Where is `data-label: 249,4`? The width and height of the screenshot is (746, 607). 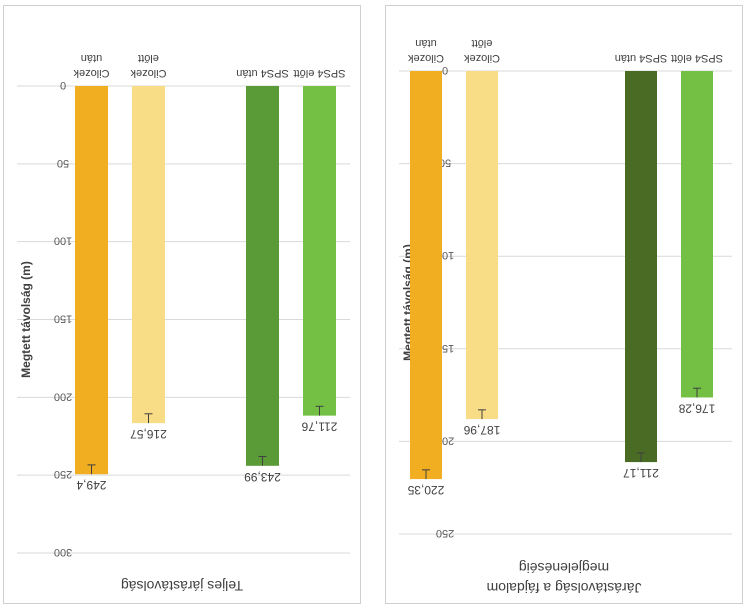
data-label: 249,4 is located at coordinates (91, 485).